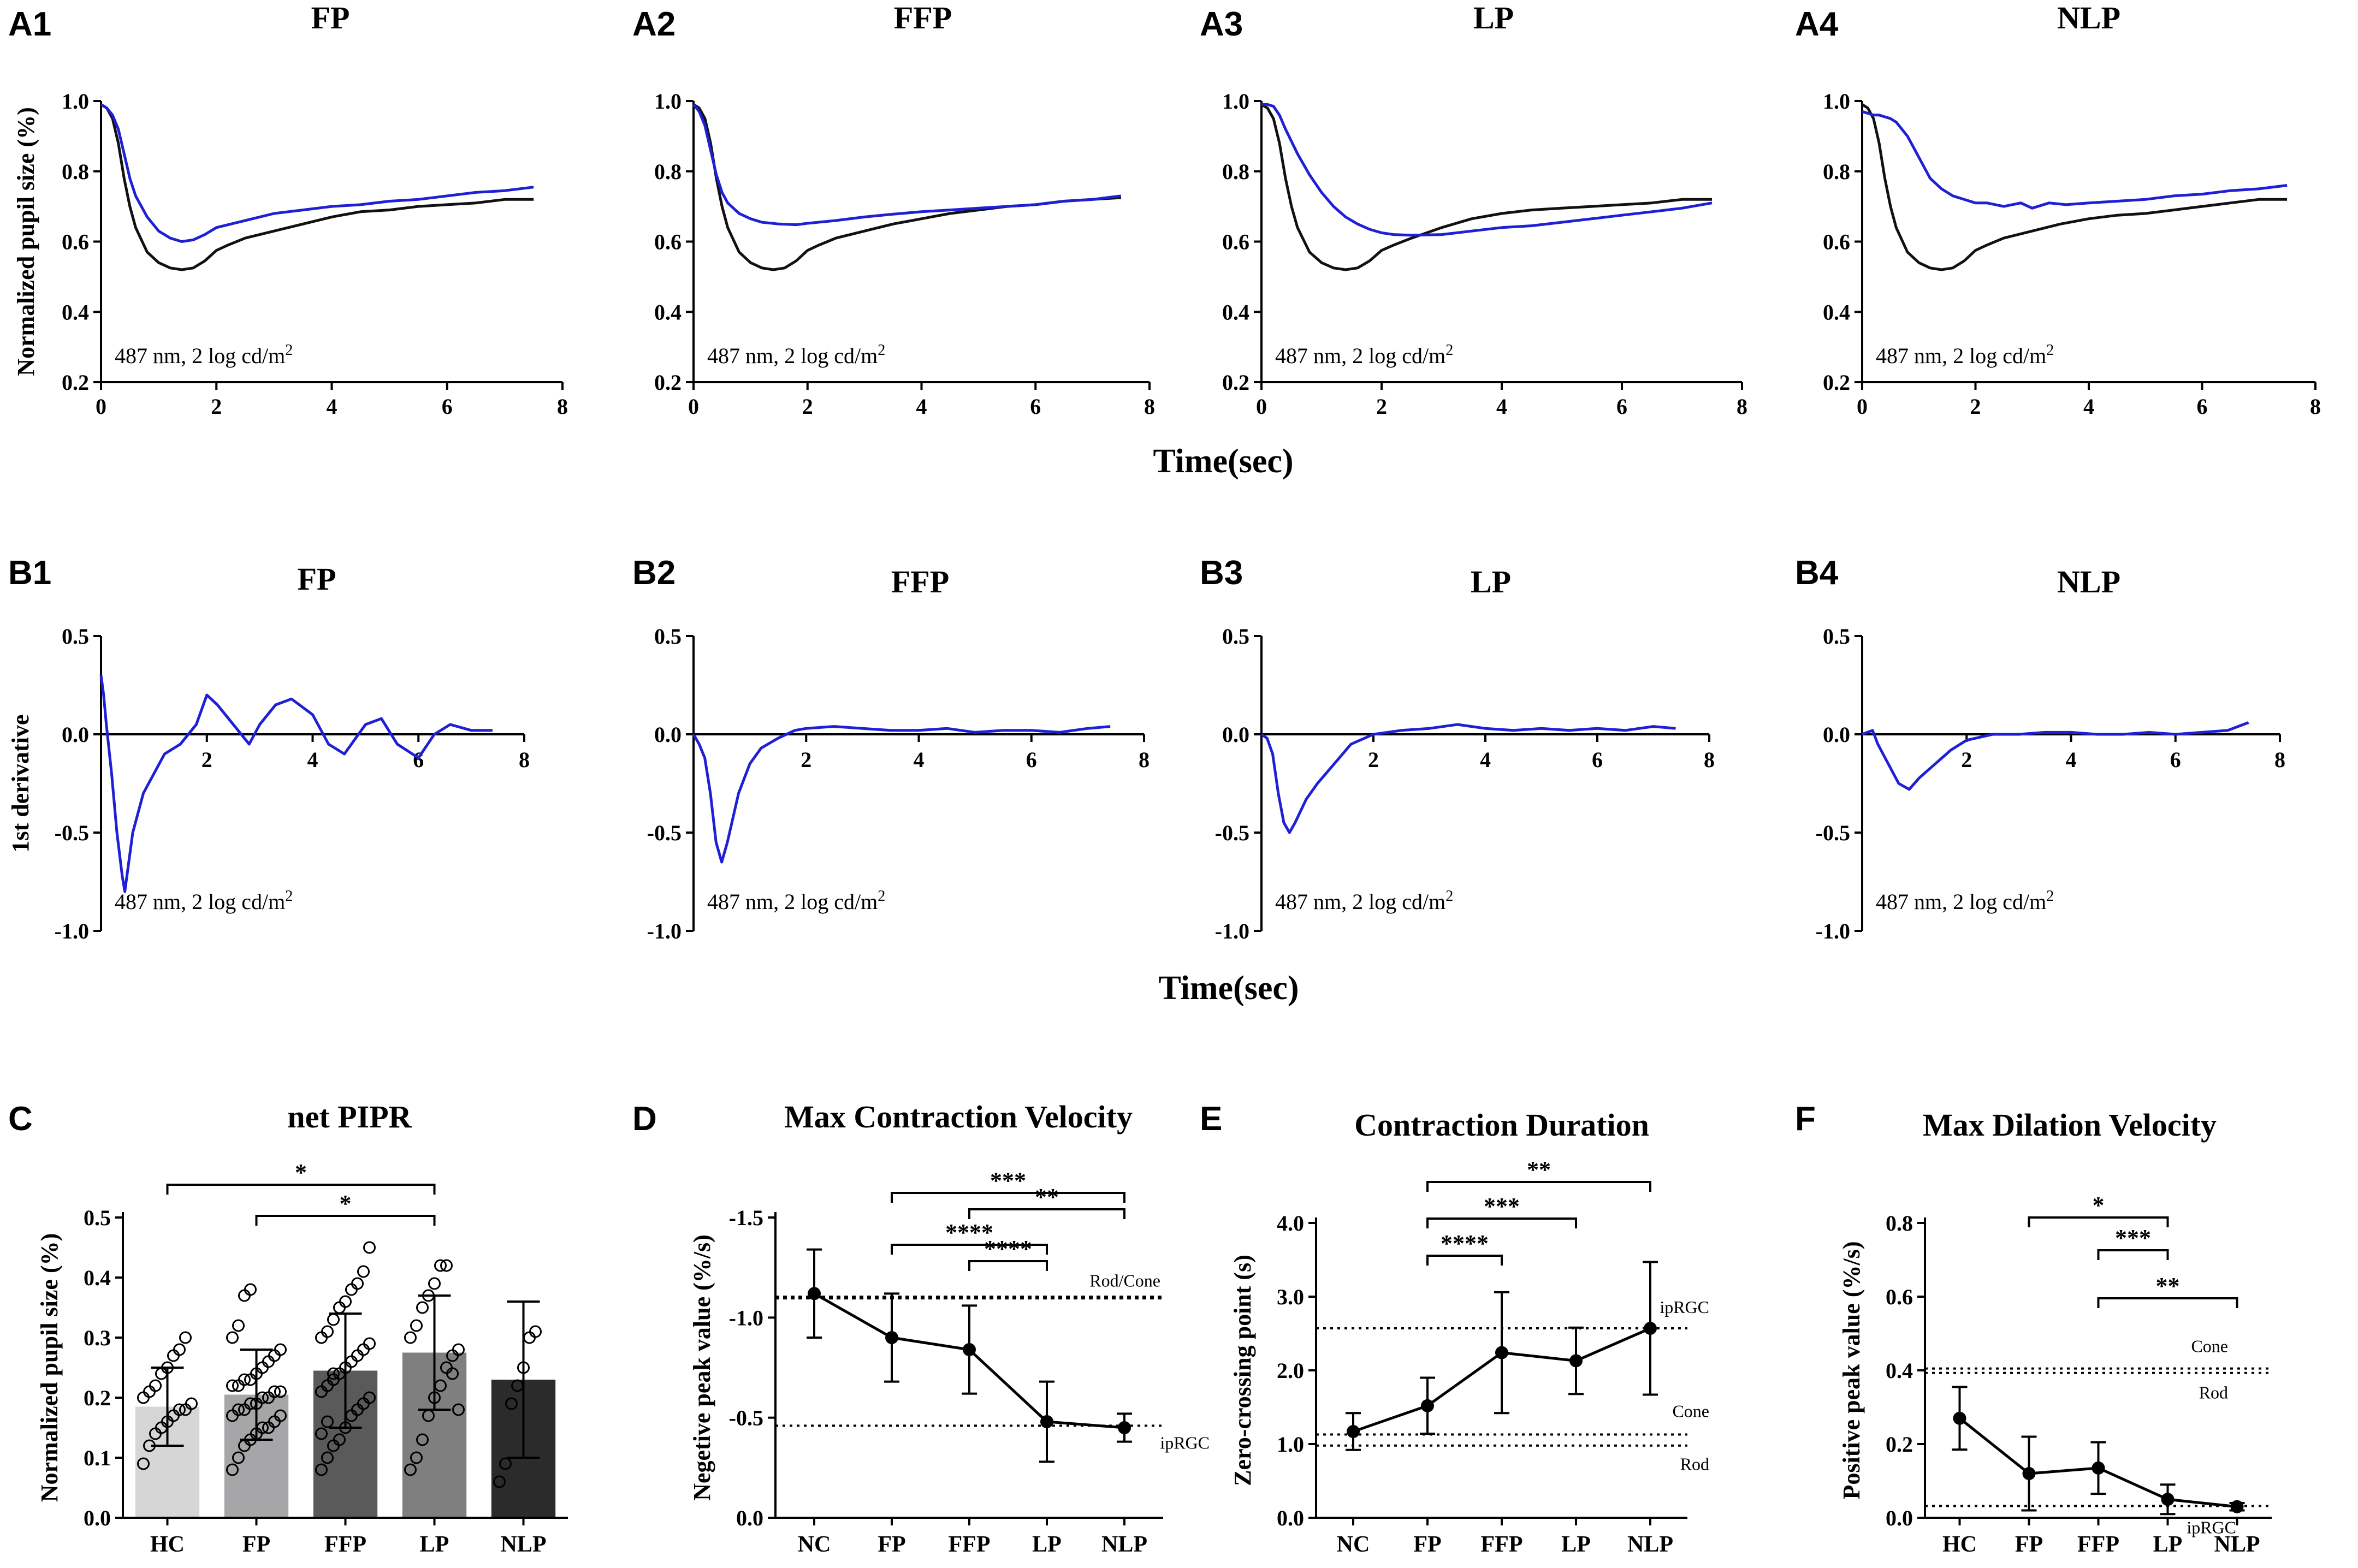 Image resolution: width=2358 pixels, height=1568 pixels. Describe the element at coordinates (167, 1544) in the screenshot. I see `category-label: HC` at that location.